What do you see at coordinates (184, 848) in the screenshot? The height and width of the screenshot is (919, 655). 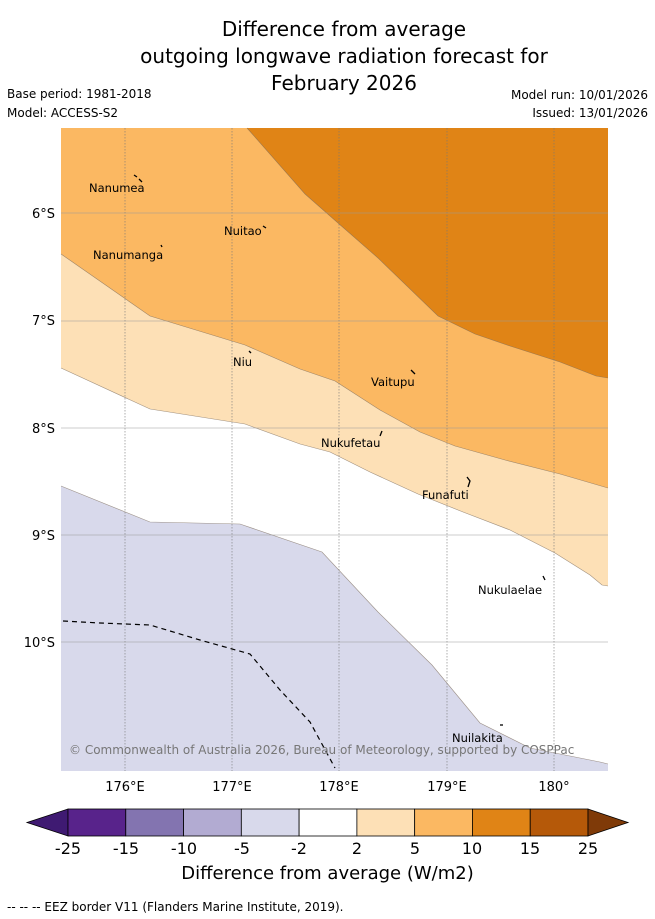 I see `colorbar-tick-label: -10` at bounding box center [184, 848].